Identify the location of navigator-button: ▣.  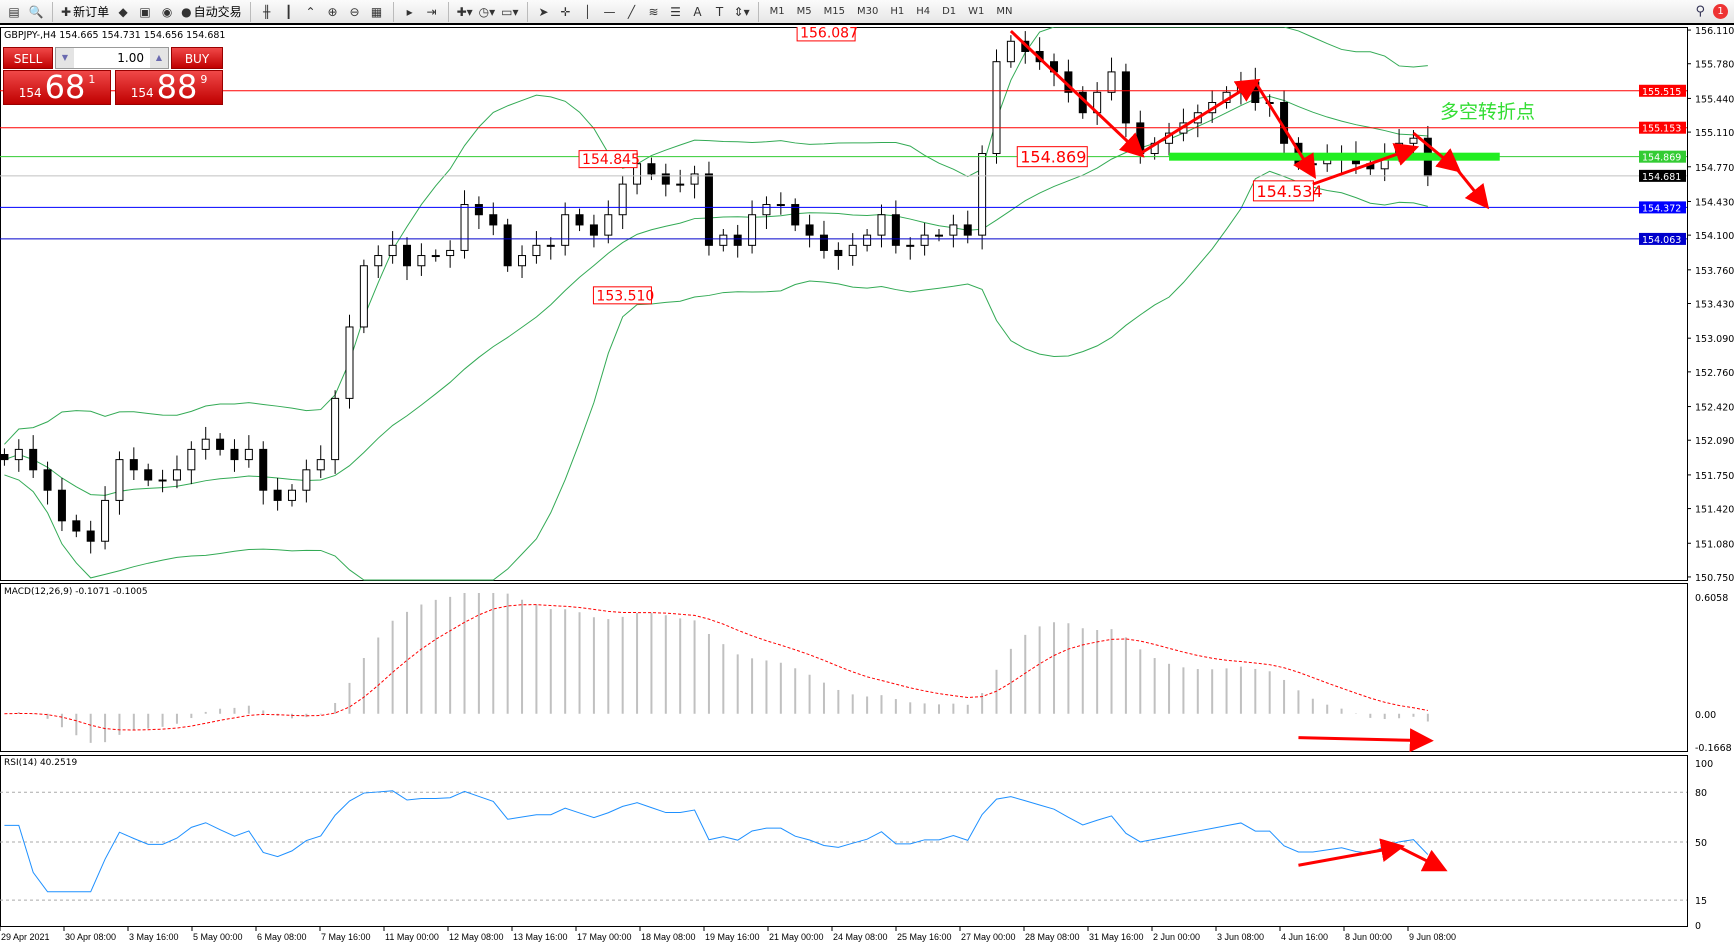
(145, 11).